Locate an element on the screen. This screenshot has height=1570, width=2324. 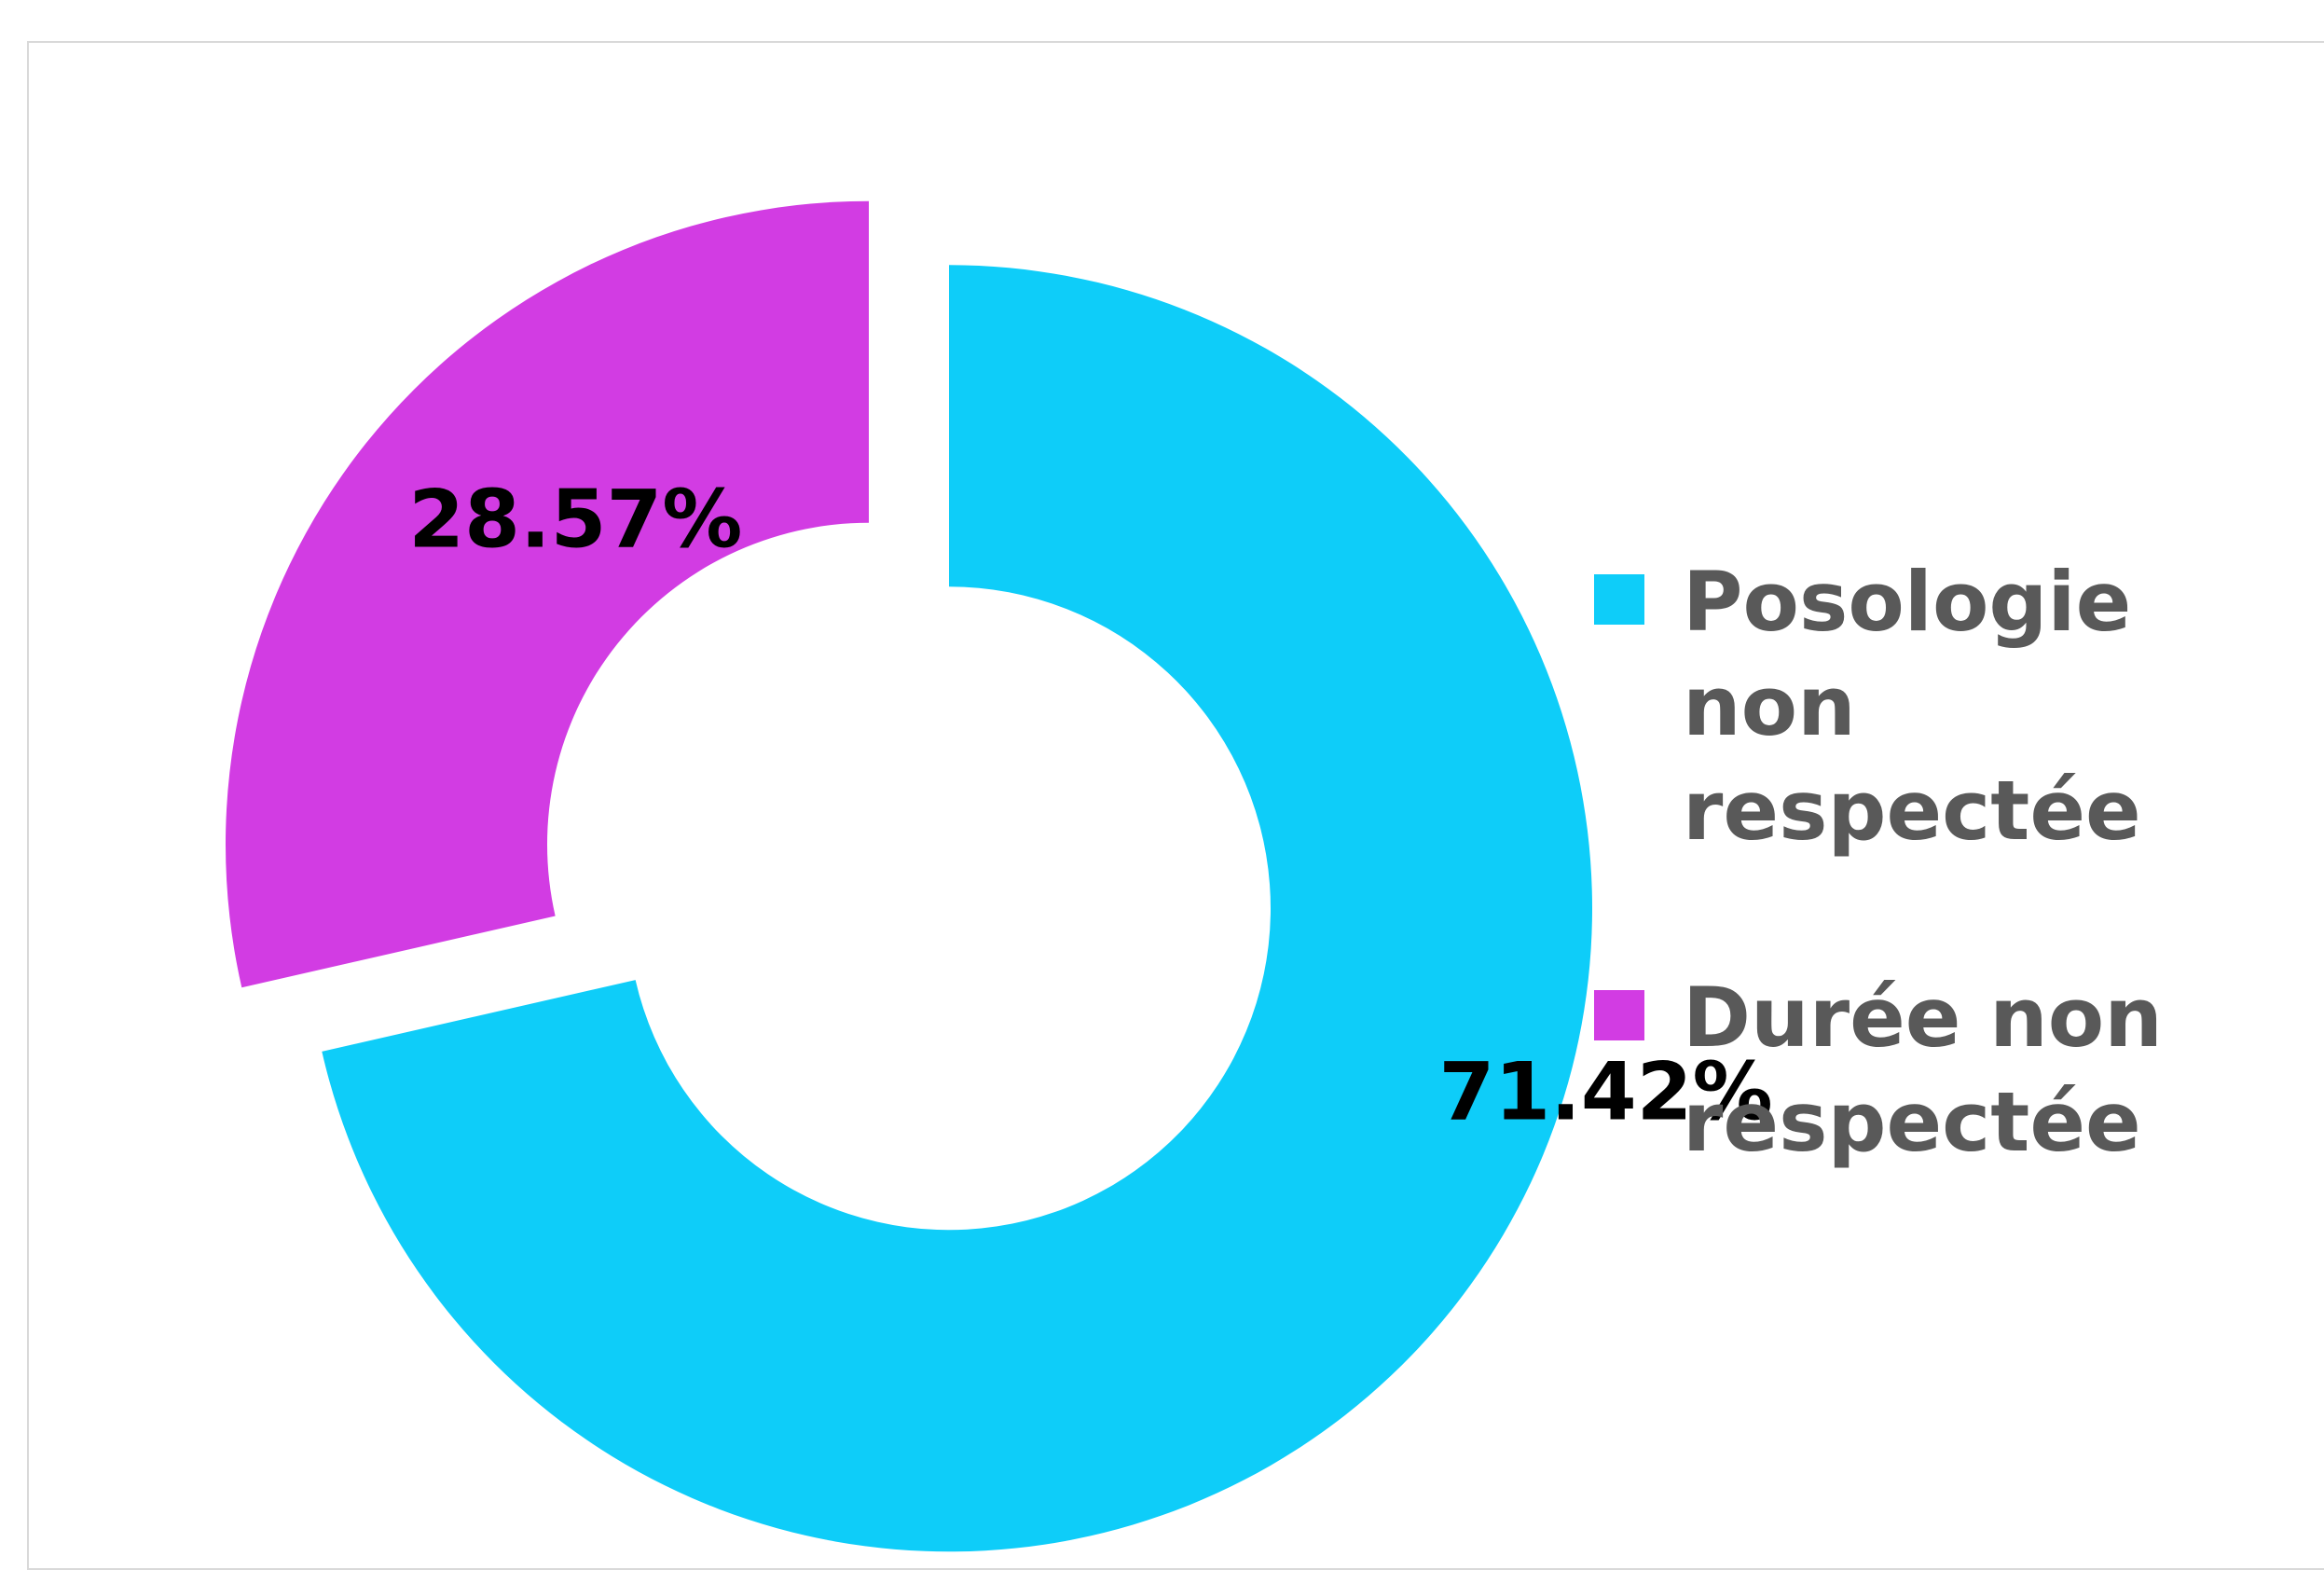
legend-label-posologie: Posologie non respectée is located at coordinates (1912, 706).